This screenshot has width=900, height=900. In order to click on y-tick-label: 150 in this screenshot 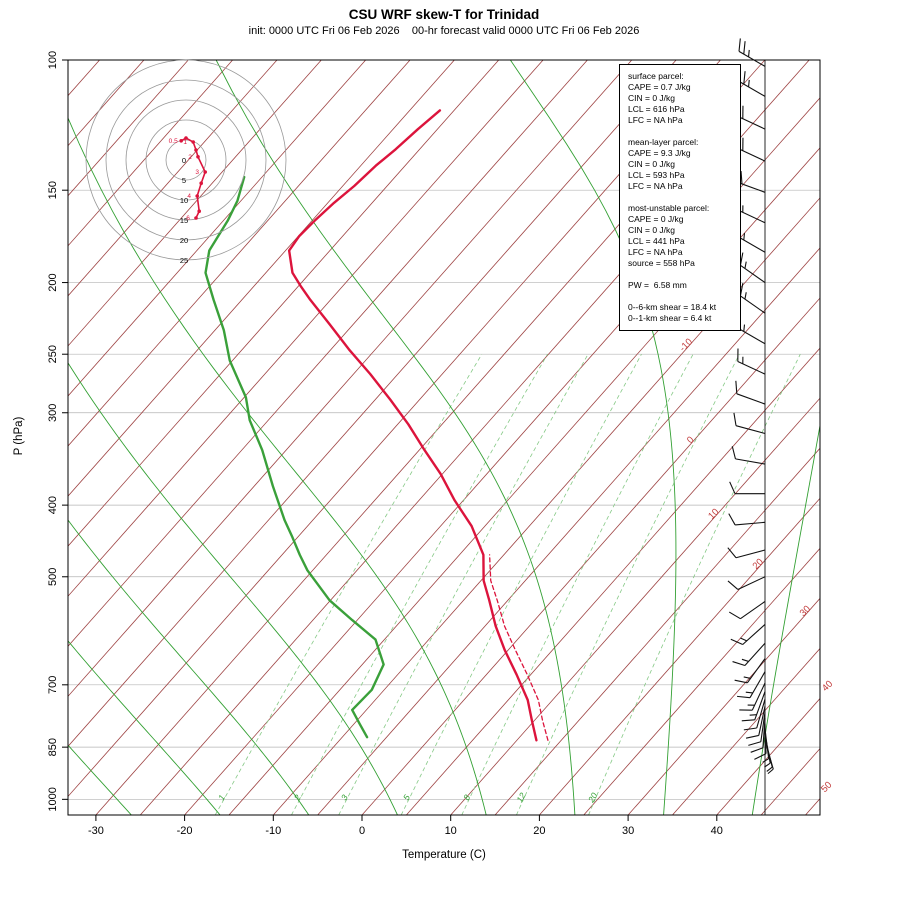, I will do `click(53, 190)`.